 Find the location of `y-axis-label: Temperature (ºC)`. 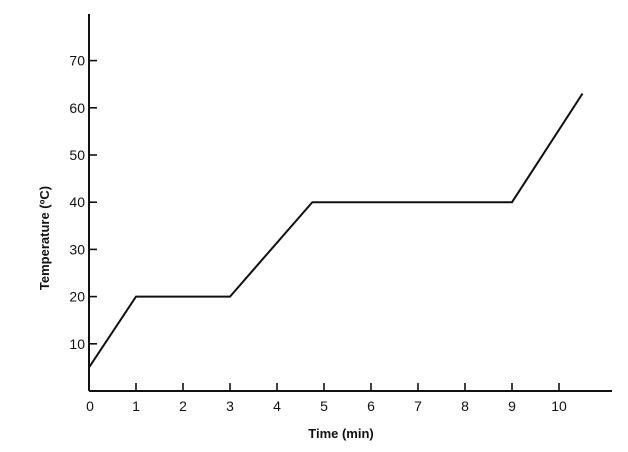

y-axis-label: Temperature (ºC) is located at coordinates (44, 238).